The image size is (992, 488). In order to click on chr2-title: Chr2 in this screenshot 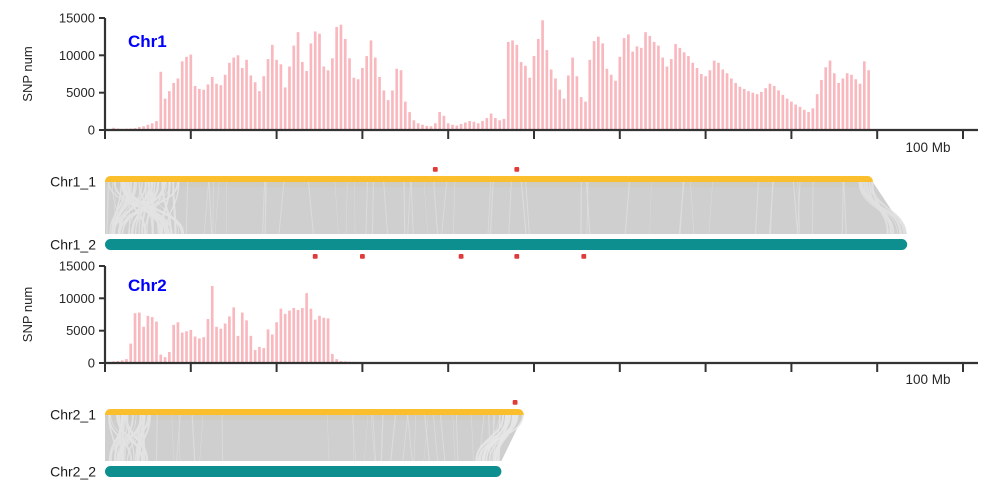, I will do `click(147, 285)`.